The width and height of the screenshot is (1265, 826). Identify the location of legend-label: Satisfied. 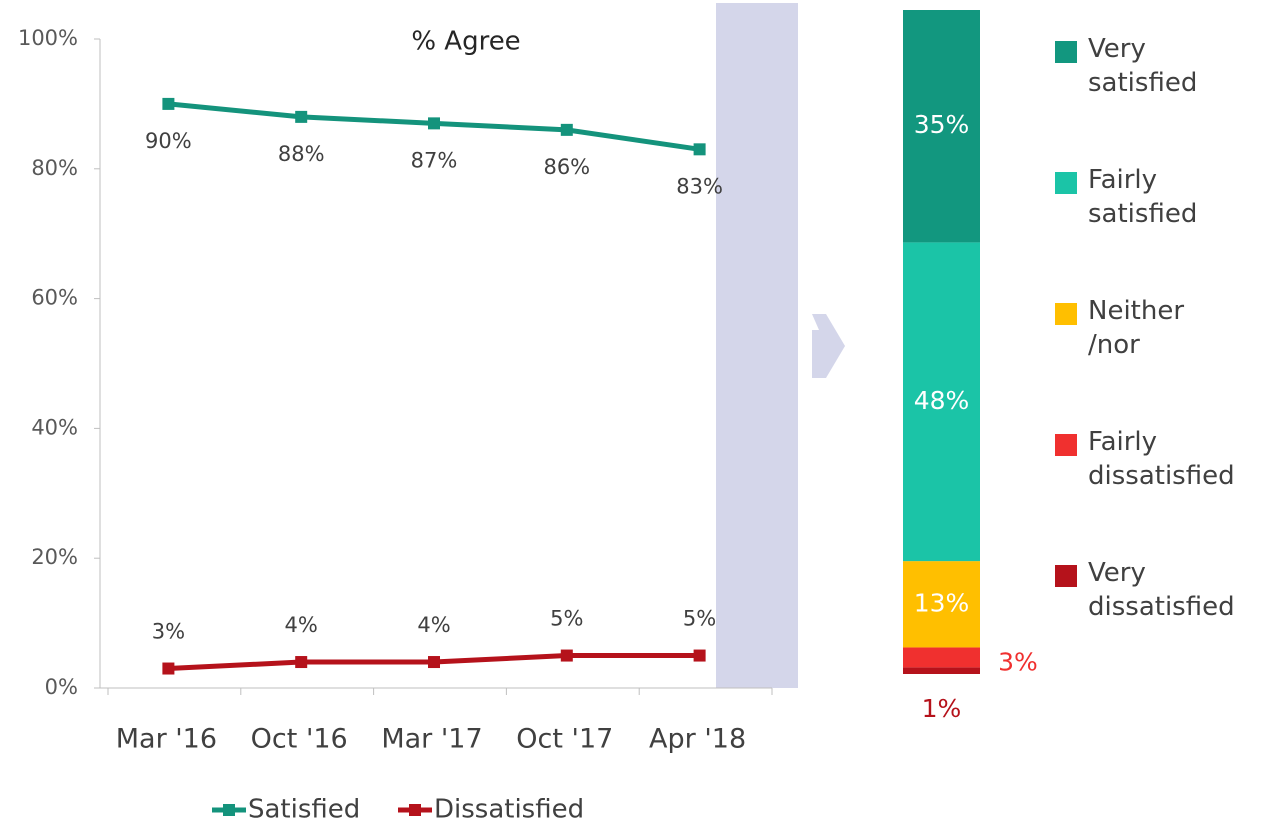
(304, 810).